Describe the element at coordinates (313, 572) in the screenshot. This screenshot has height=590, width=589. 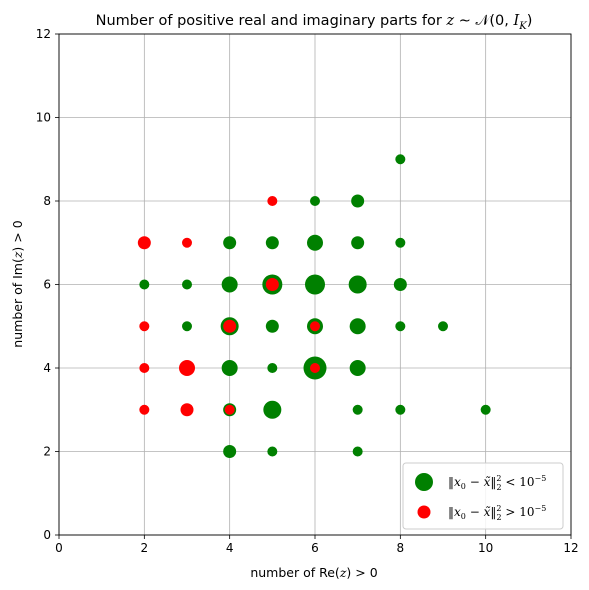
I see `x-axis-label: number of Re(z) > 0` at that location.